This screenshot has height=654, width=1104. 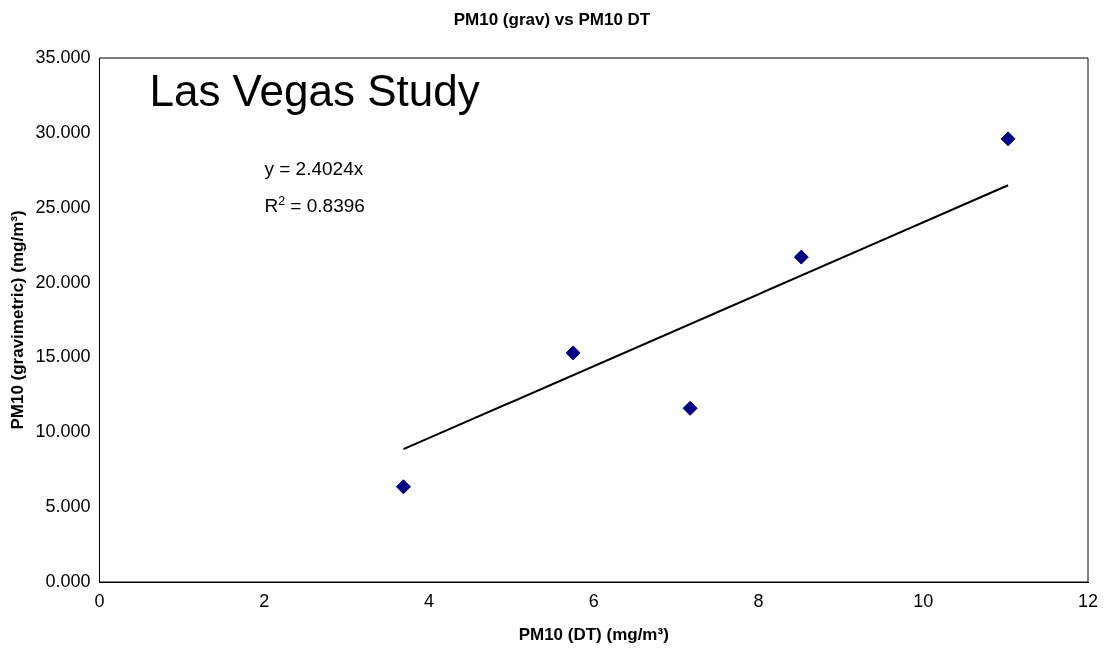 I want to click on x-tick-label: 12, so click(x=1088, y=600).